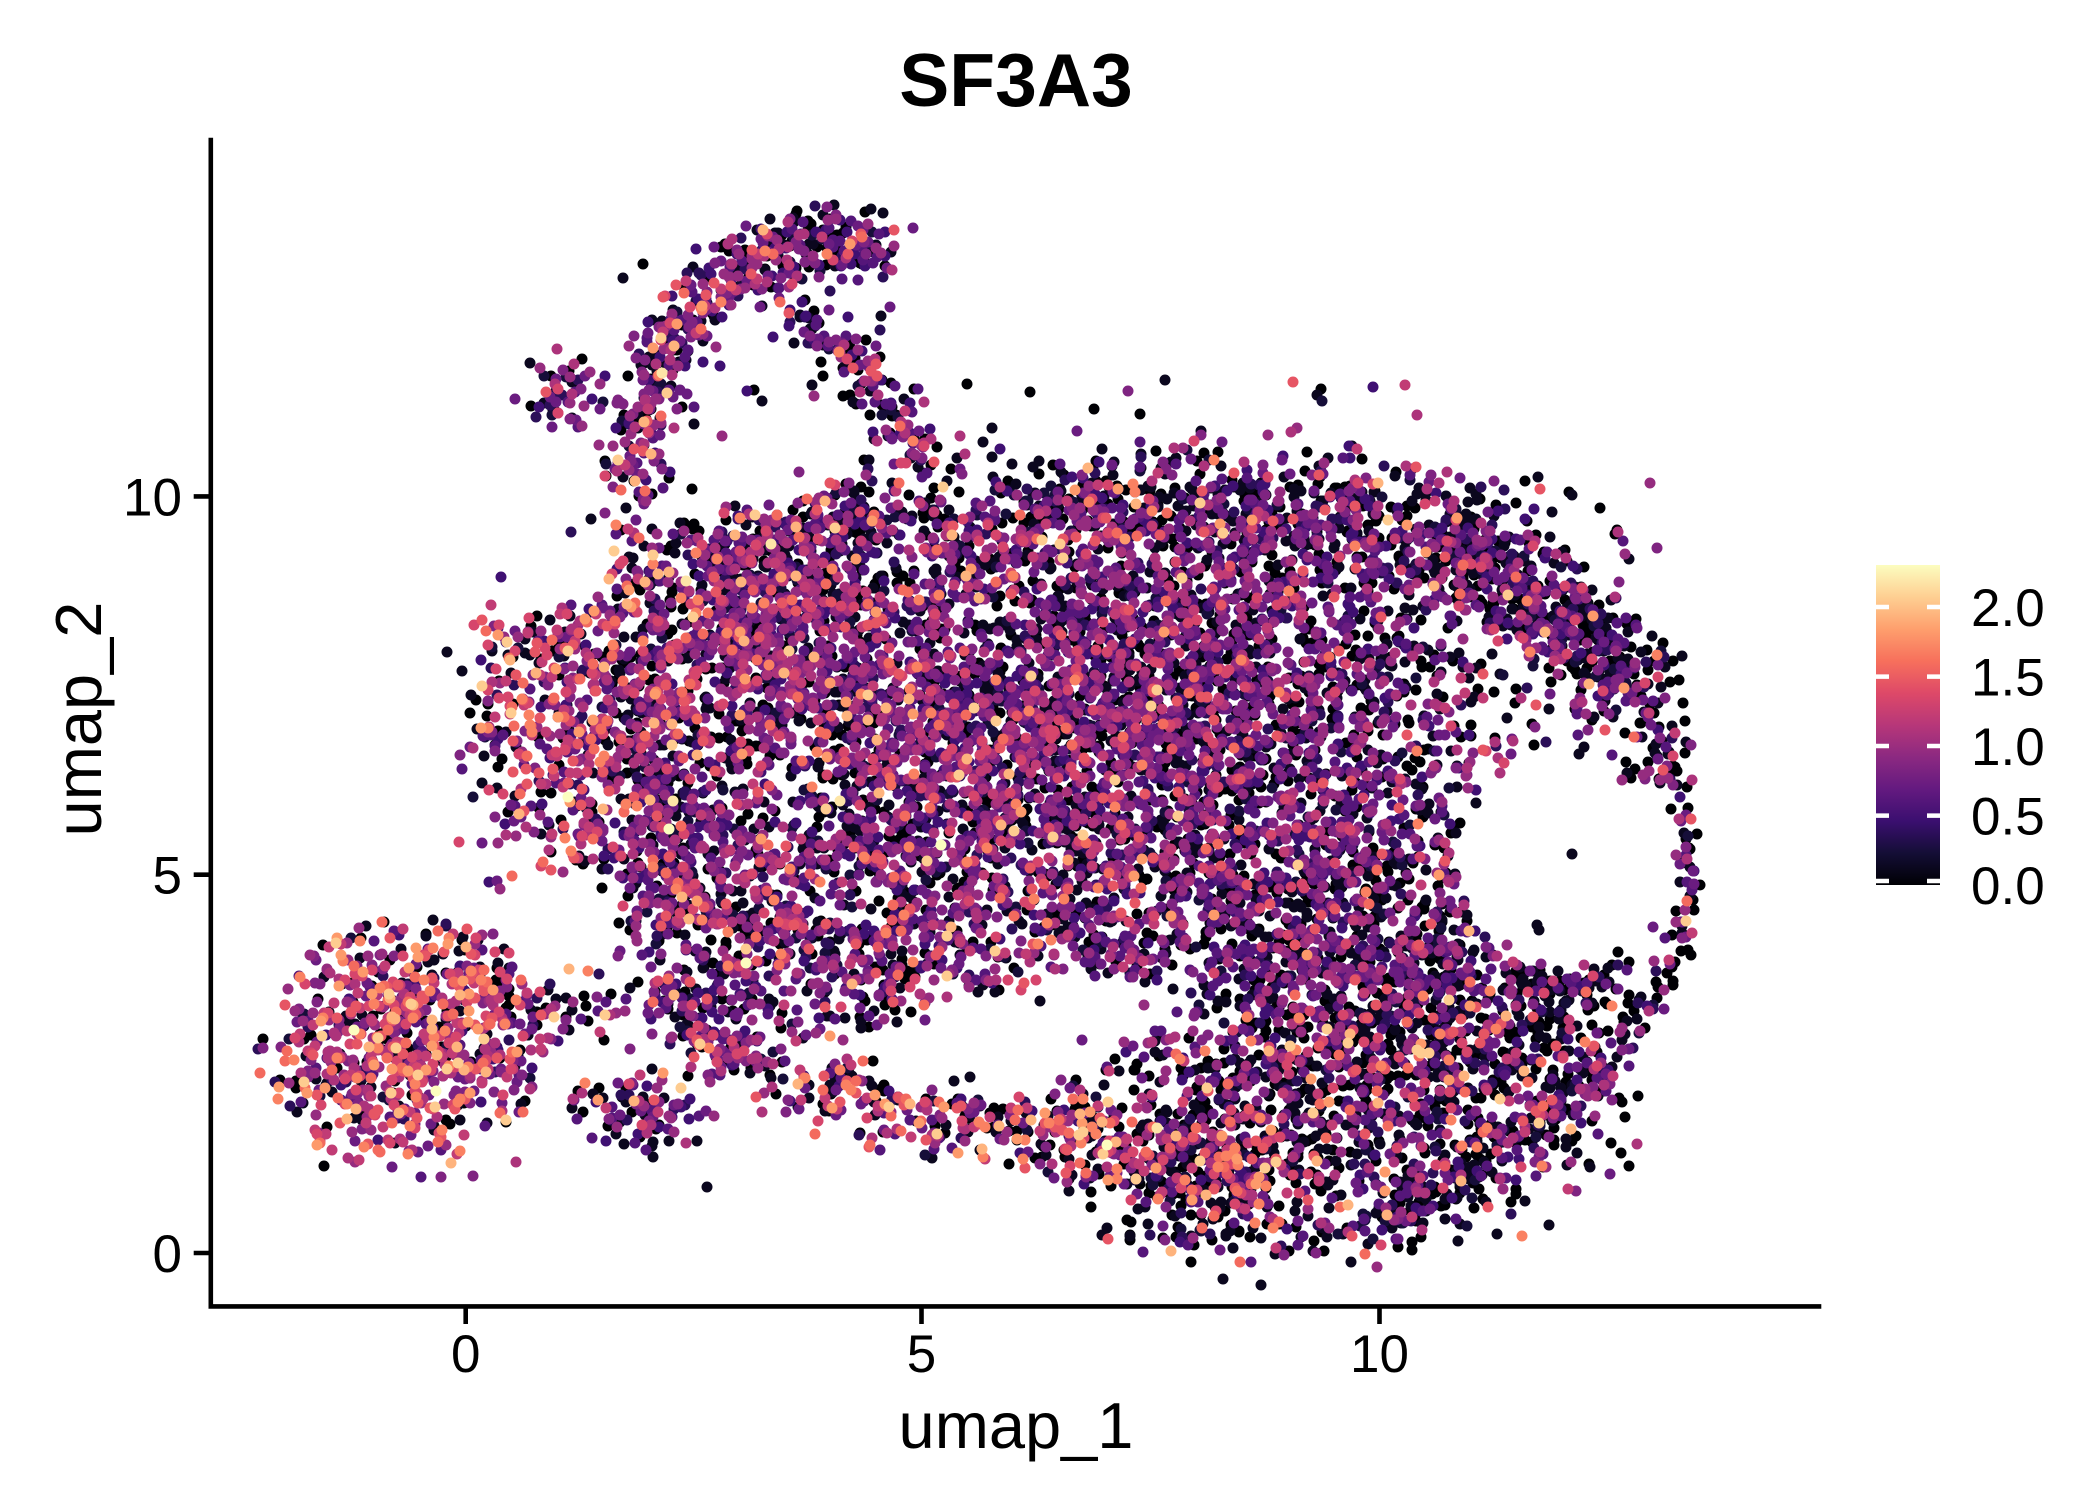  What do you see at coordinates (2008, 886) in the screenshot?
I see `svg-text: 0.0` at bounding box center [2008, 886].